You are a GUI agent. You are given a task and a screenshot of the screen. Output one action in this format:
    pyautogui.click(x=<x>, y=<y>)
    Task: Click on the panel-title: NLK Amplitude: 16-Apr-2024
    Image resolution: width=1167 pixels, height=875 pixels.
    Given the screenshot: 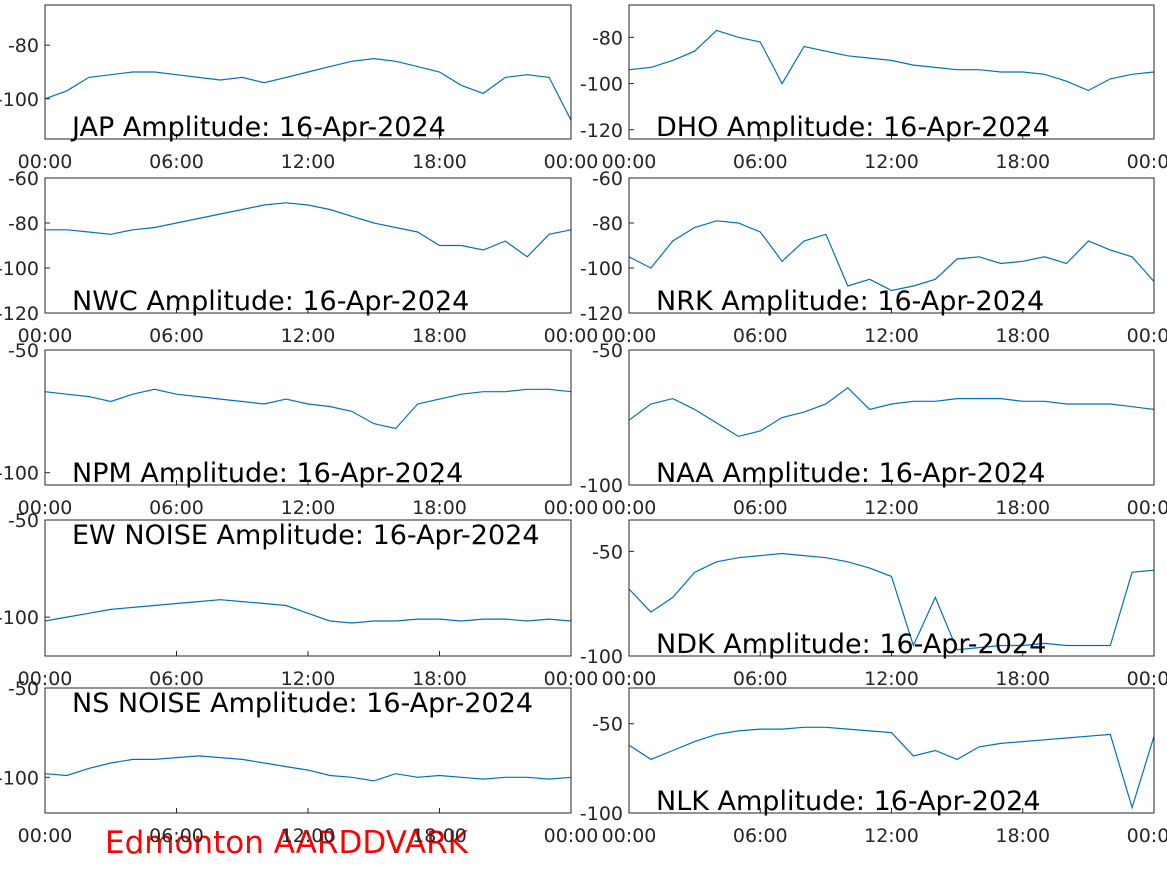 What is the action you would take?
    pyautogui.click(x=848, y=801)
    